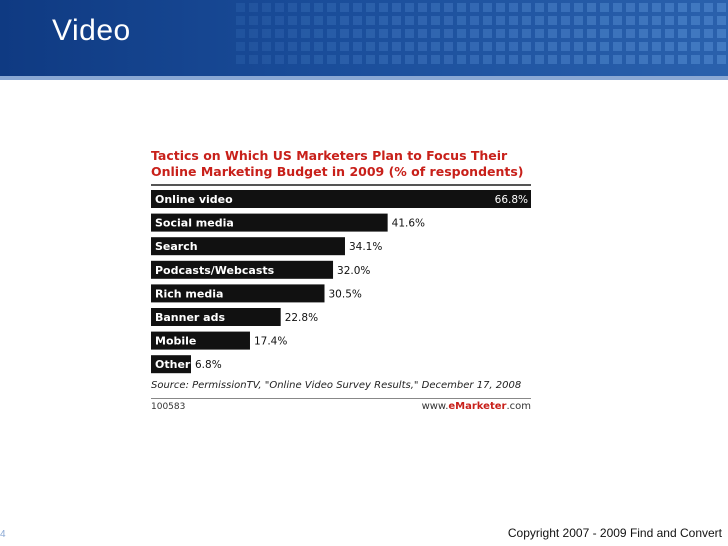  I want to click on category-label-1: Social media, so click(194, 223).